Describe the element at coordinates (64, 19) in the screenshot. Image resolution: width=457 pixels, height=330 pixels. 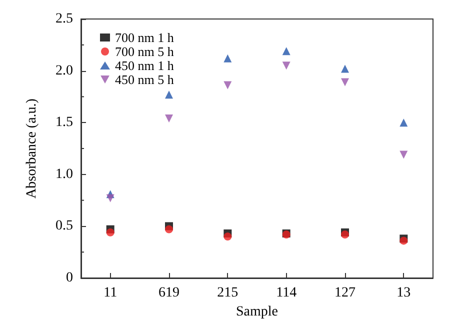
I see `y-tick-label: 2.5` at that location.